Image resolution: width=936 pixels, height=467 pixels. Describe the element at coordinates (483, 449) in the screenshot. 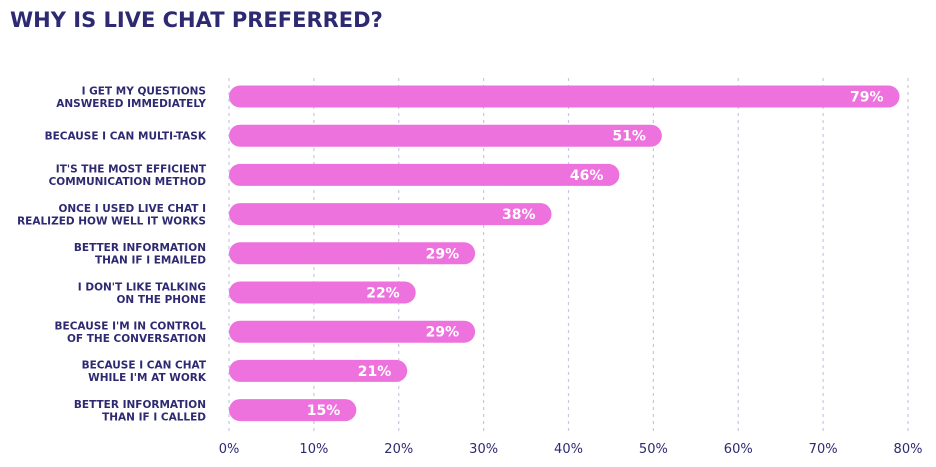

I see `x-tick-label-30: 30%` at that location.